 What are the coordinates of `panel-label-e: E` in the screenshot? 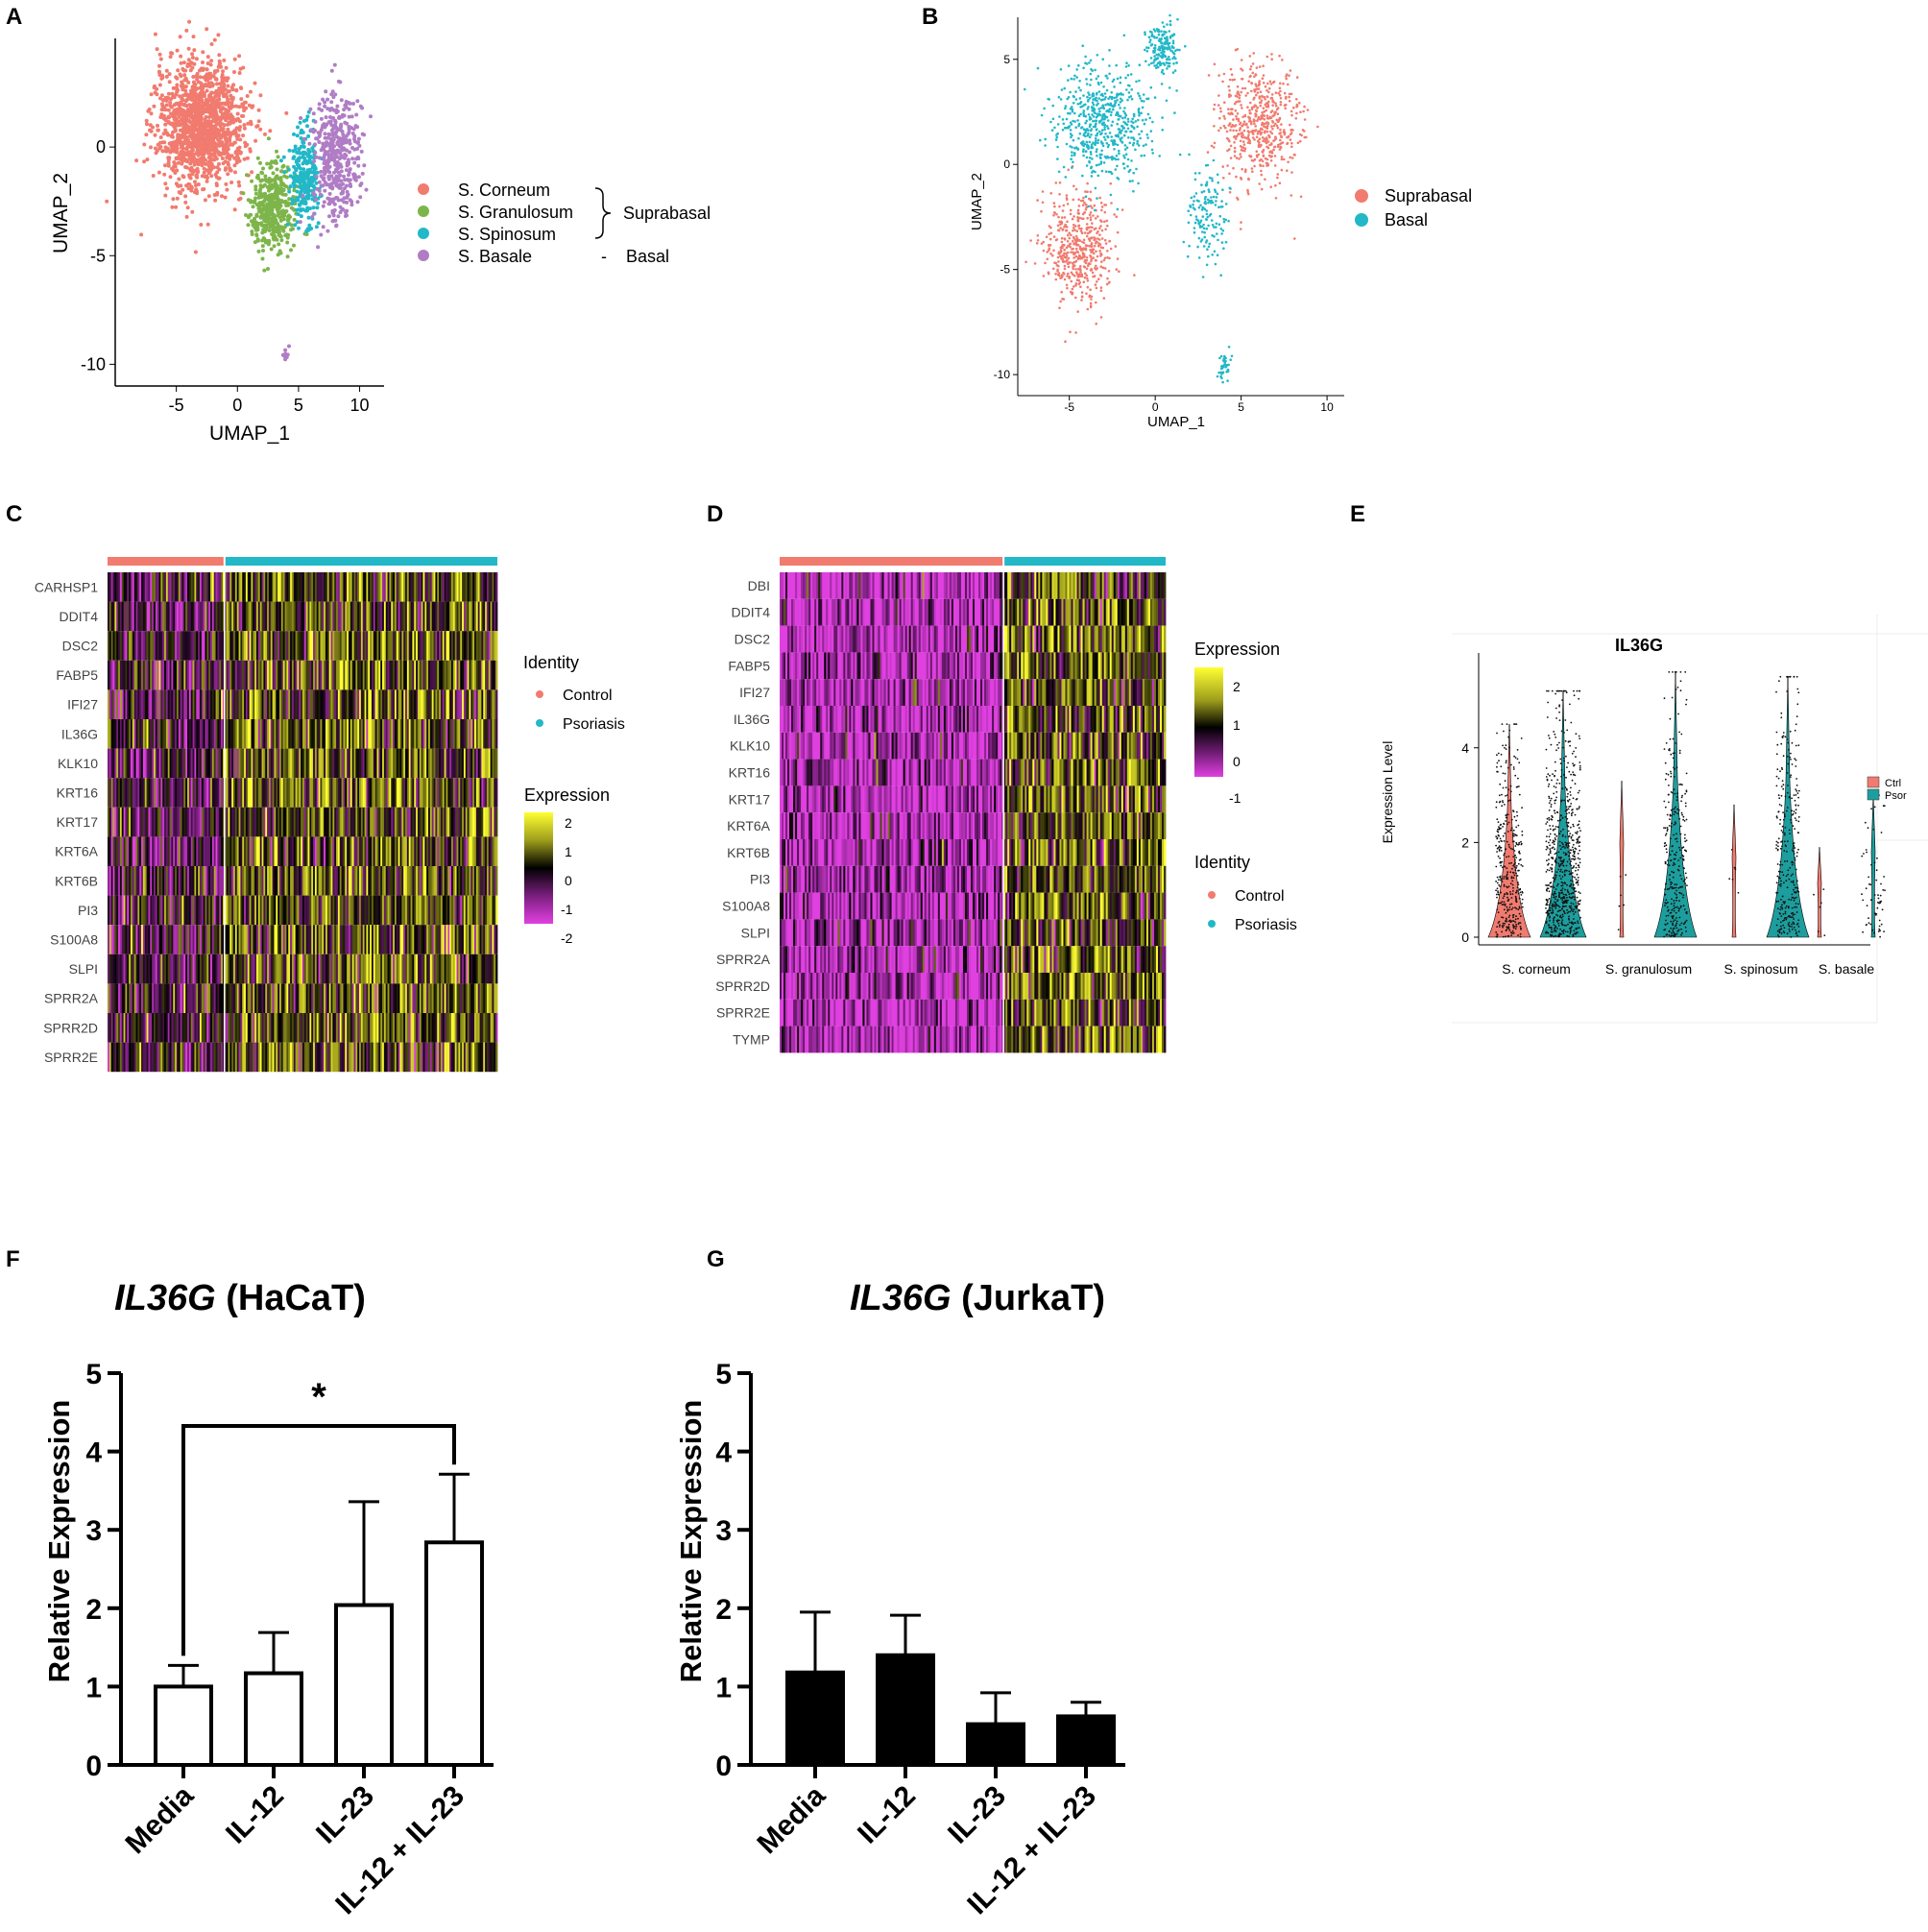 It's located at (1358, 514).